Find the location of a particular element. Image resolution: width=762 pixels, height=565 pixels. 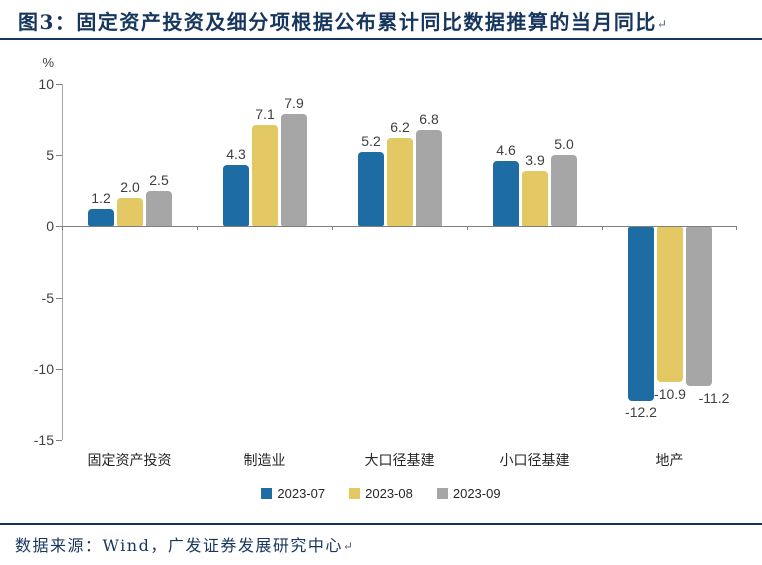

y-tick-label: 10 is located at coordinates (46, 84).